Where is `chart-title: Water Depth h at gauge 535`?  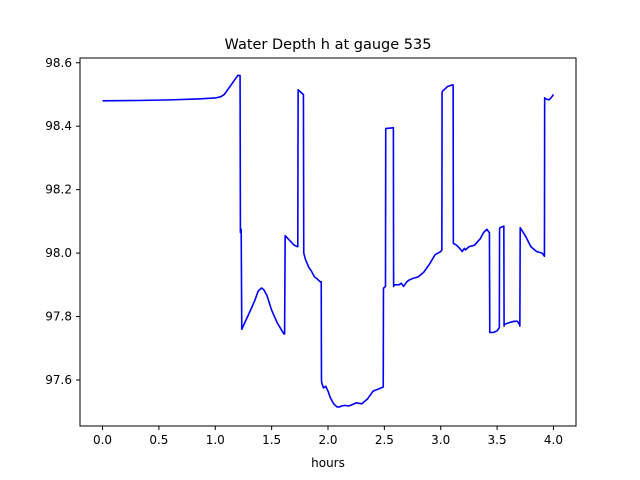
chart-title: Water Depth h at gauge 535 is located at coordinates (328, 45).